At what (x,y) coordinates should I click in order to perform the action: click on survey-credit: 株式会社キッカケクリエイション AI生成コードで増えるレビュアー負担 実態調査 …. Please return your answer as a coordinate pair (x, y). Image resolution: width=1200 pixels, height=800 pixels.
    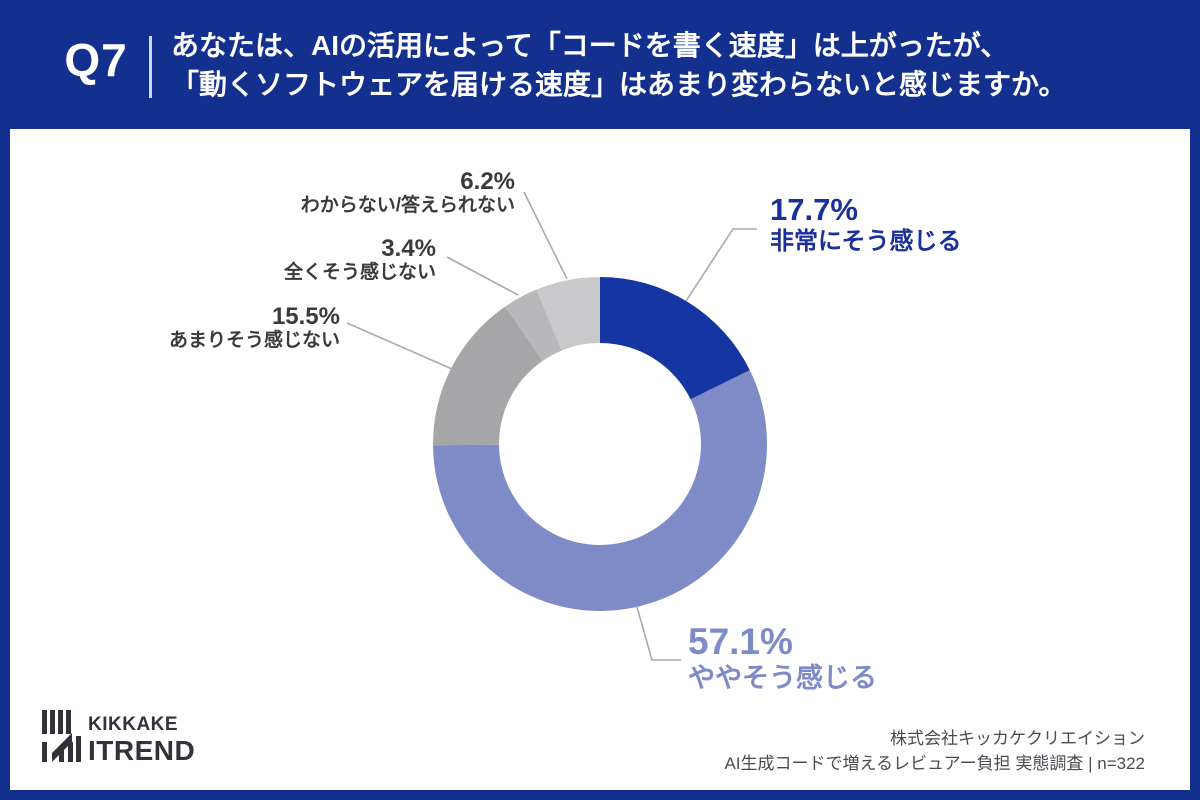
    Looking at the image, I should click on (934, 751).